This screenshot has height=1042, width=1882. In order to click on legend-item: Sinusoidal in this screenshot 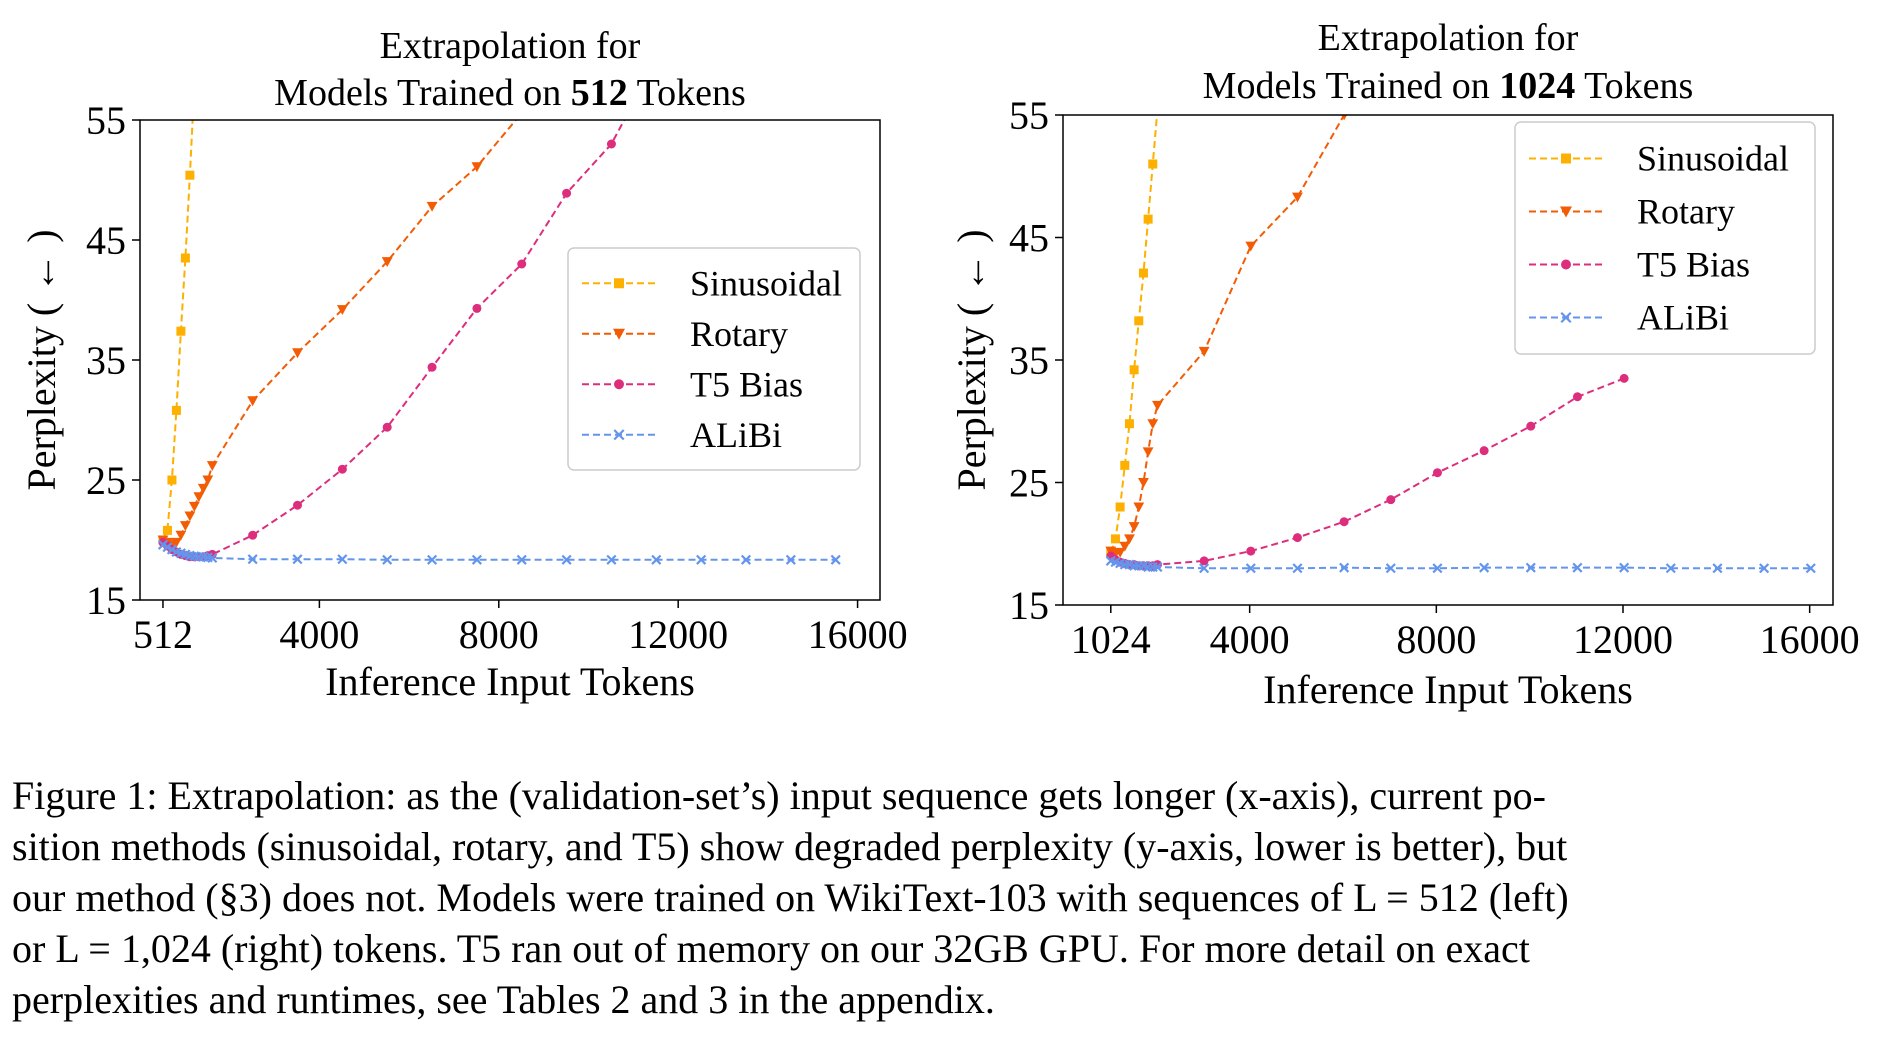, I will do `click(1659, 159)`.